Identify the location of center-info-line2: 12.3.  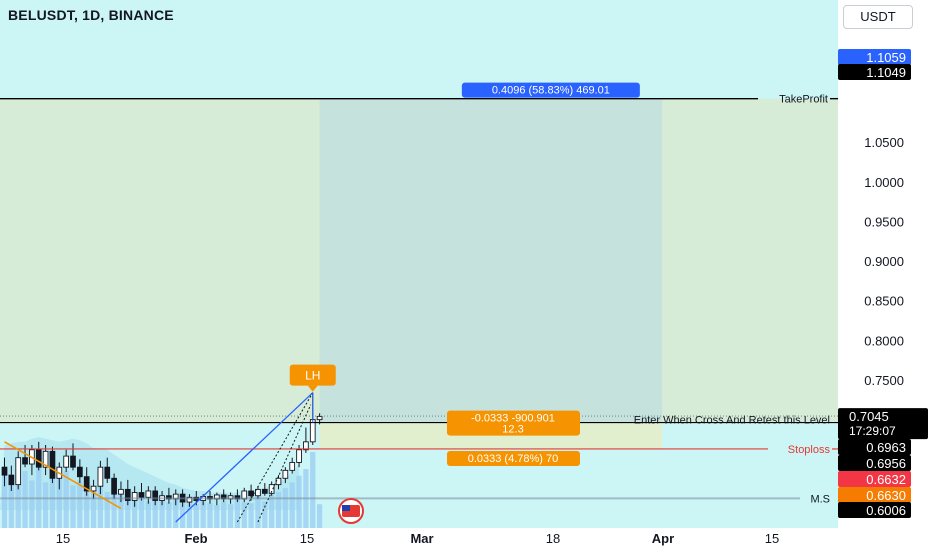
(512, 430).